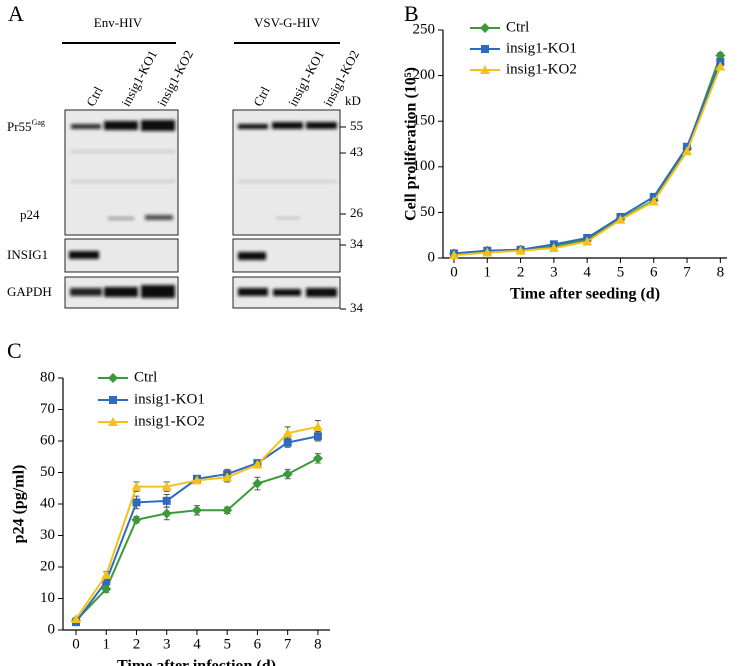 Image resolution: width=745 pixels, height=666 pixels. What do you see at coordinates (47, 409) in the screenshot?
I see `y-tick-label: 70` at bounding box center [47, 409].